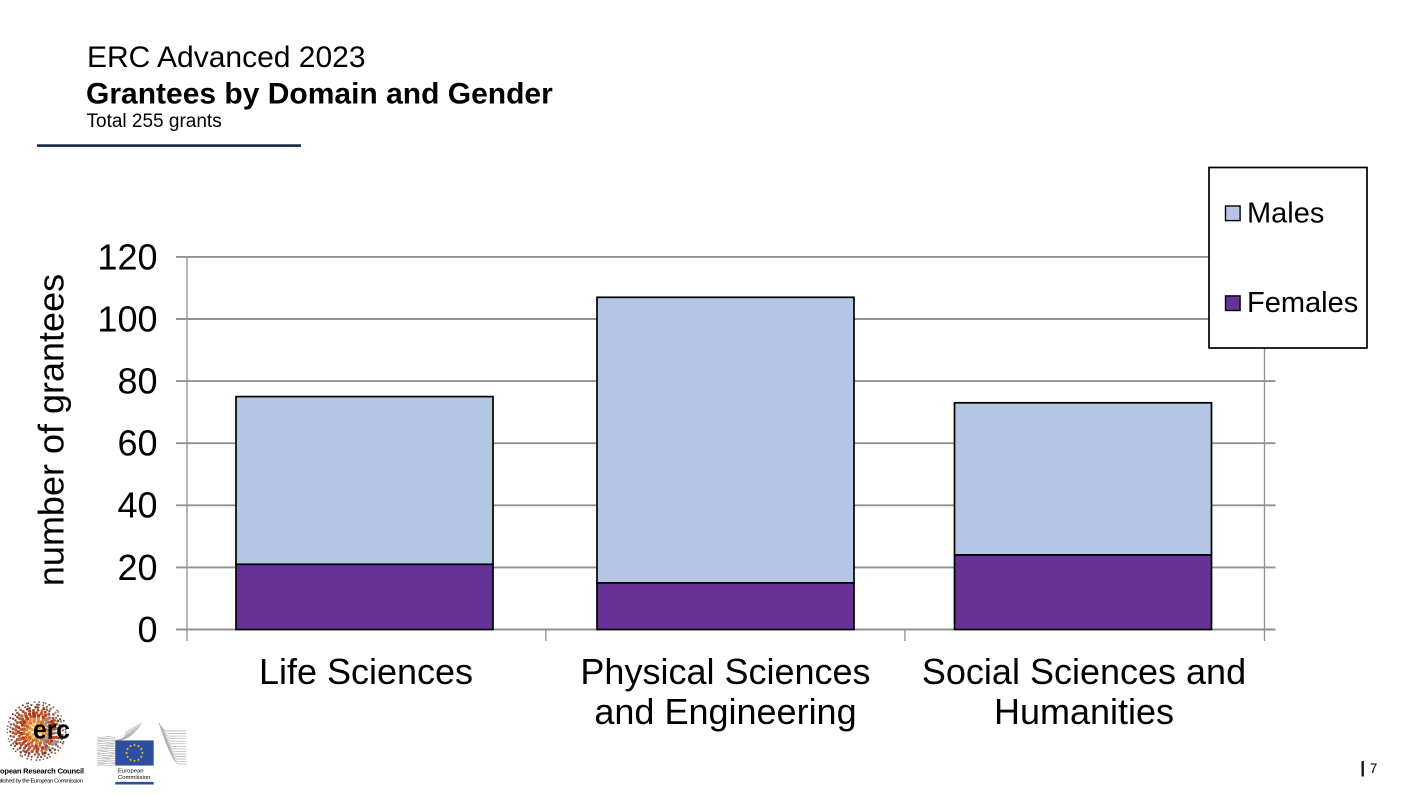 Image resolution: width=1404 pixels, height=796 pixels. Describe the element at coordinates (137, 381) in the screenshot. I see `svg-text: 80` at that location.